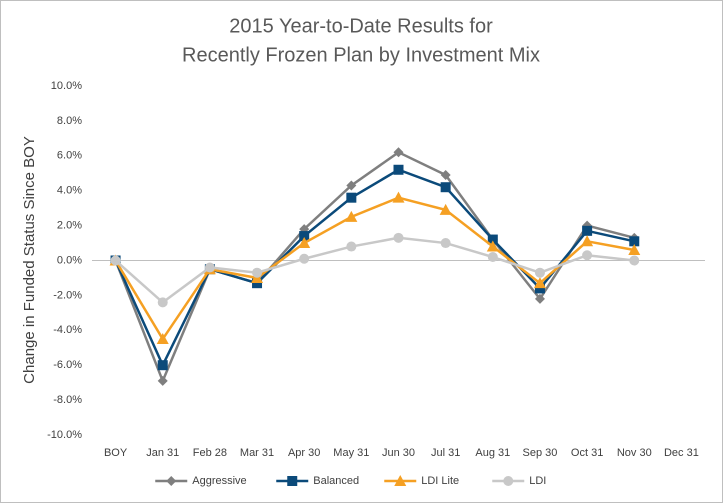  I want to click on x-tick-label: Aug 31, so click(492, 453).